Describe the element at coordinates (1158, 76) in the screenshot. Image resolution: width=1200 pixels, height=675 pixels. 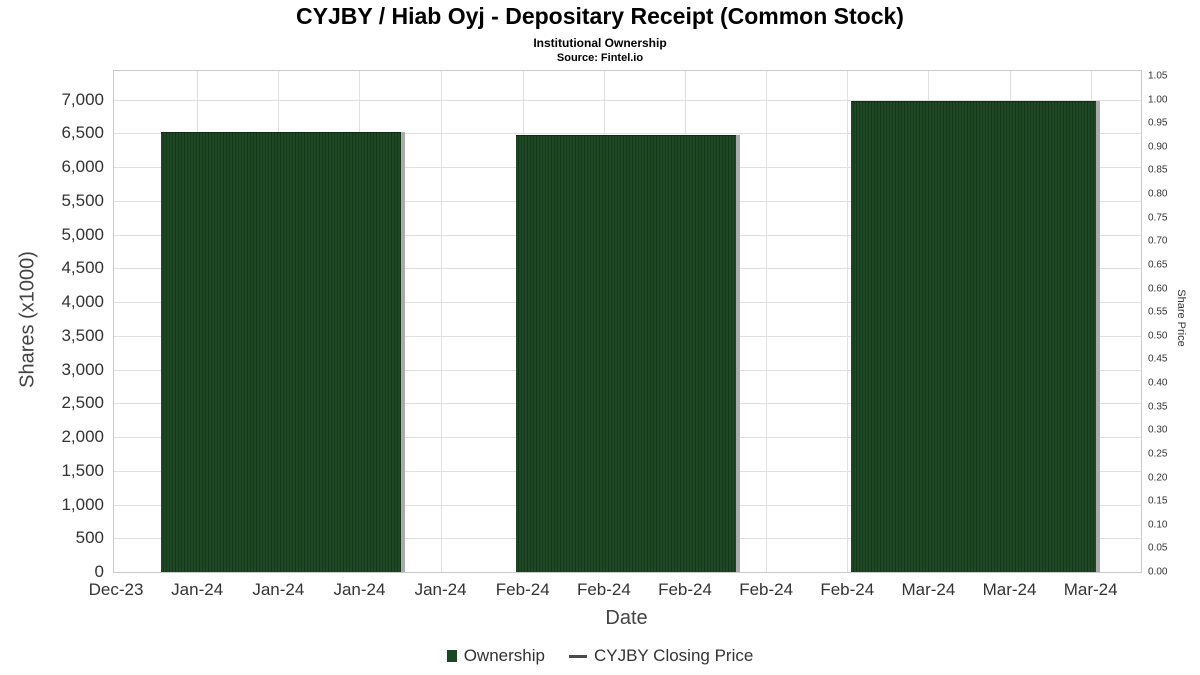
I see `y-right-tick-label: 1.05` at that location.